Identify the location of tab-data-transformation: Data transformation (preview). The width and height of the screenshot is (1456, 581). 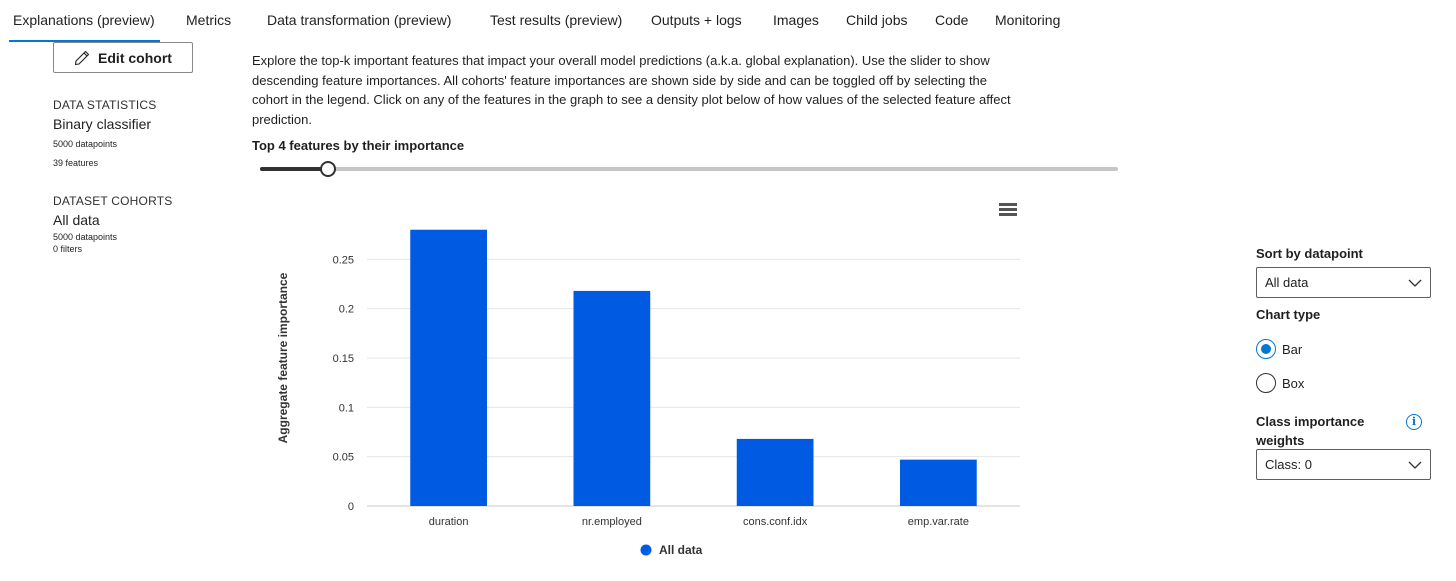
(359, 20).